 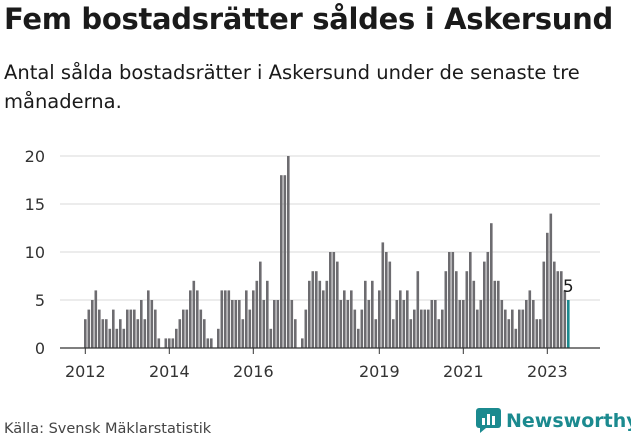 I want to click on x-tick-label: 2021, so click(x=463, y=371).